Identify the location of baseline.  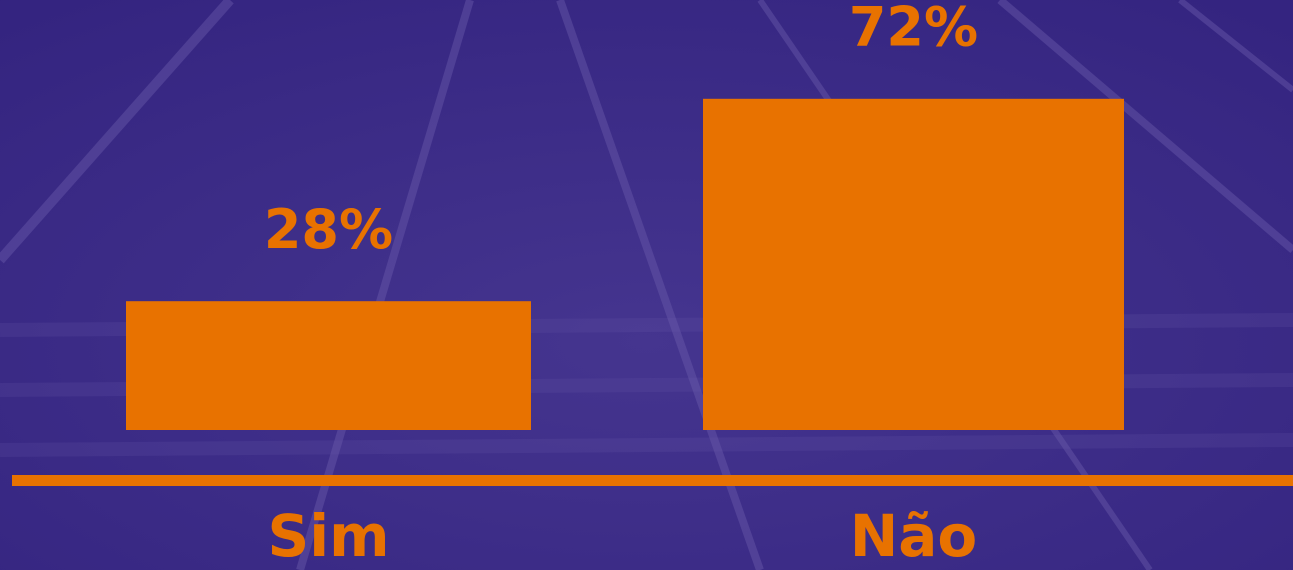
(652, 480).